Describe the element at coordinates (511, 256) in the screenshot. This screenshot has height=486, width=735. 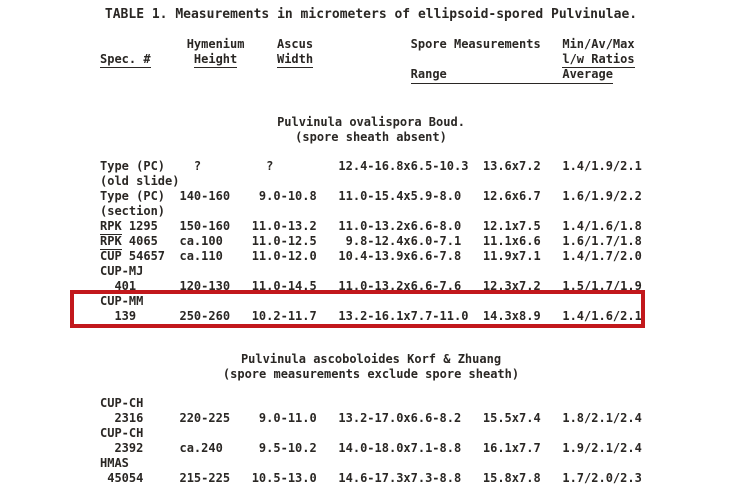
I see `spore-average-cell: 11.9x7.1` at that location.